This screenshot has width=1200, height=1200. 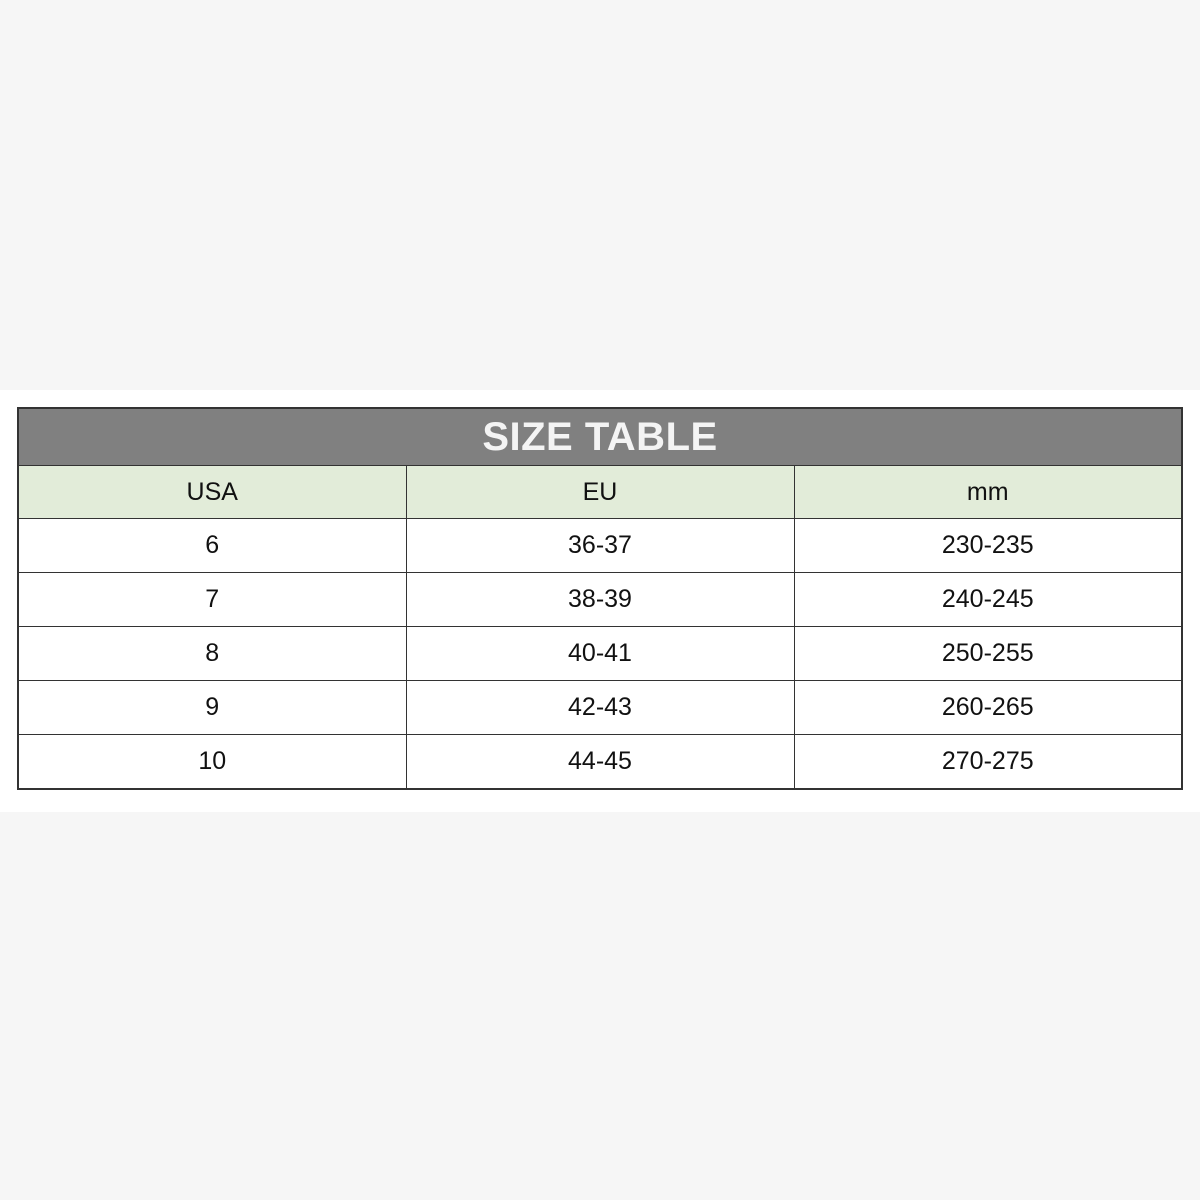 I want to click on cell-mm: 270-275, so click(x=988, y=762).